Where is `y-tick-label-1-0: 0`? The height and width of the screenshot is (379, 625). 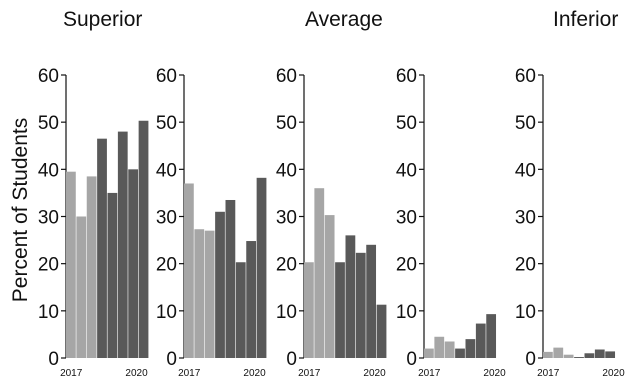 y-tick-label-1-0: 0 is located at coordinates (171, 359).